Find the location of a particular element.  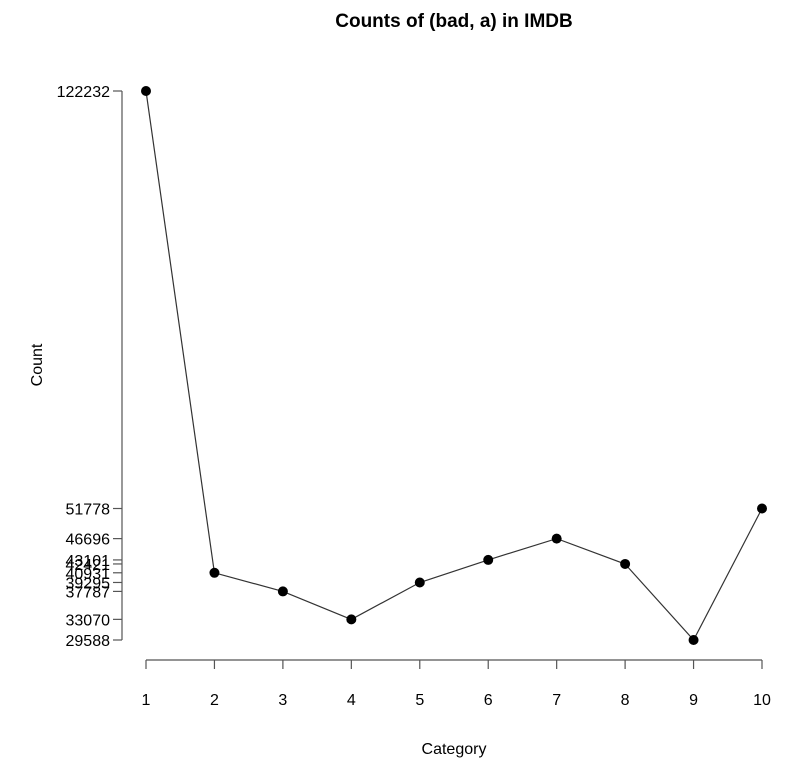

y-tick-label: 29588 is located at coordinates (88, 641).